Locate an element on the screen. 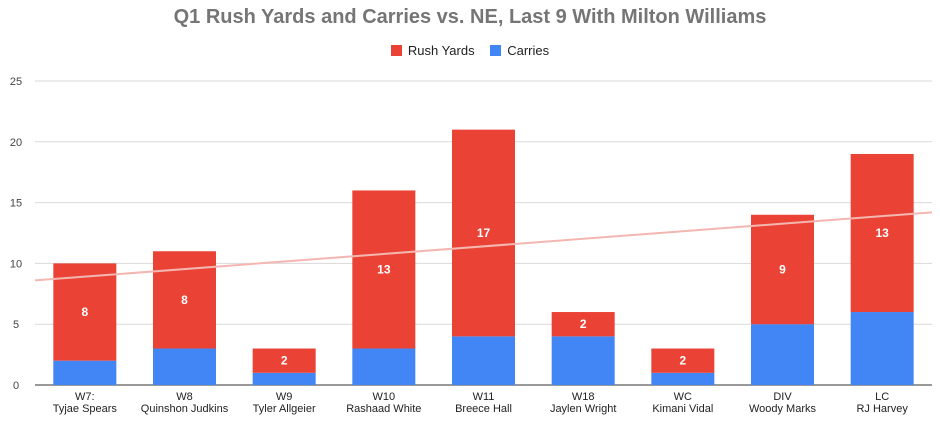 The width and height of the screenshot is (940, 422). x-tick-label-week-1: W8 is located at coordinates (184, 397).